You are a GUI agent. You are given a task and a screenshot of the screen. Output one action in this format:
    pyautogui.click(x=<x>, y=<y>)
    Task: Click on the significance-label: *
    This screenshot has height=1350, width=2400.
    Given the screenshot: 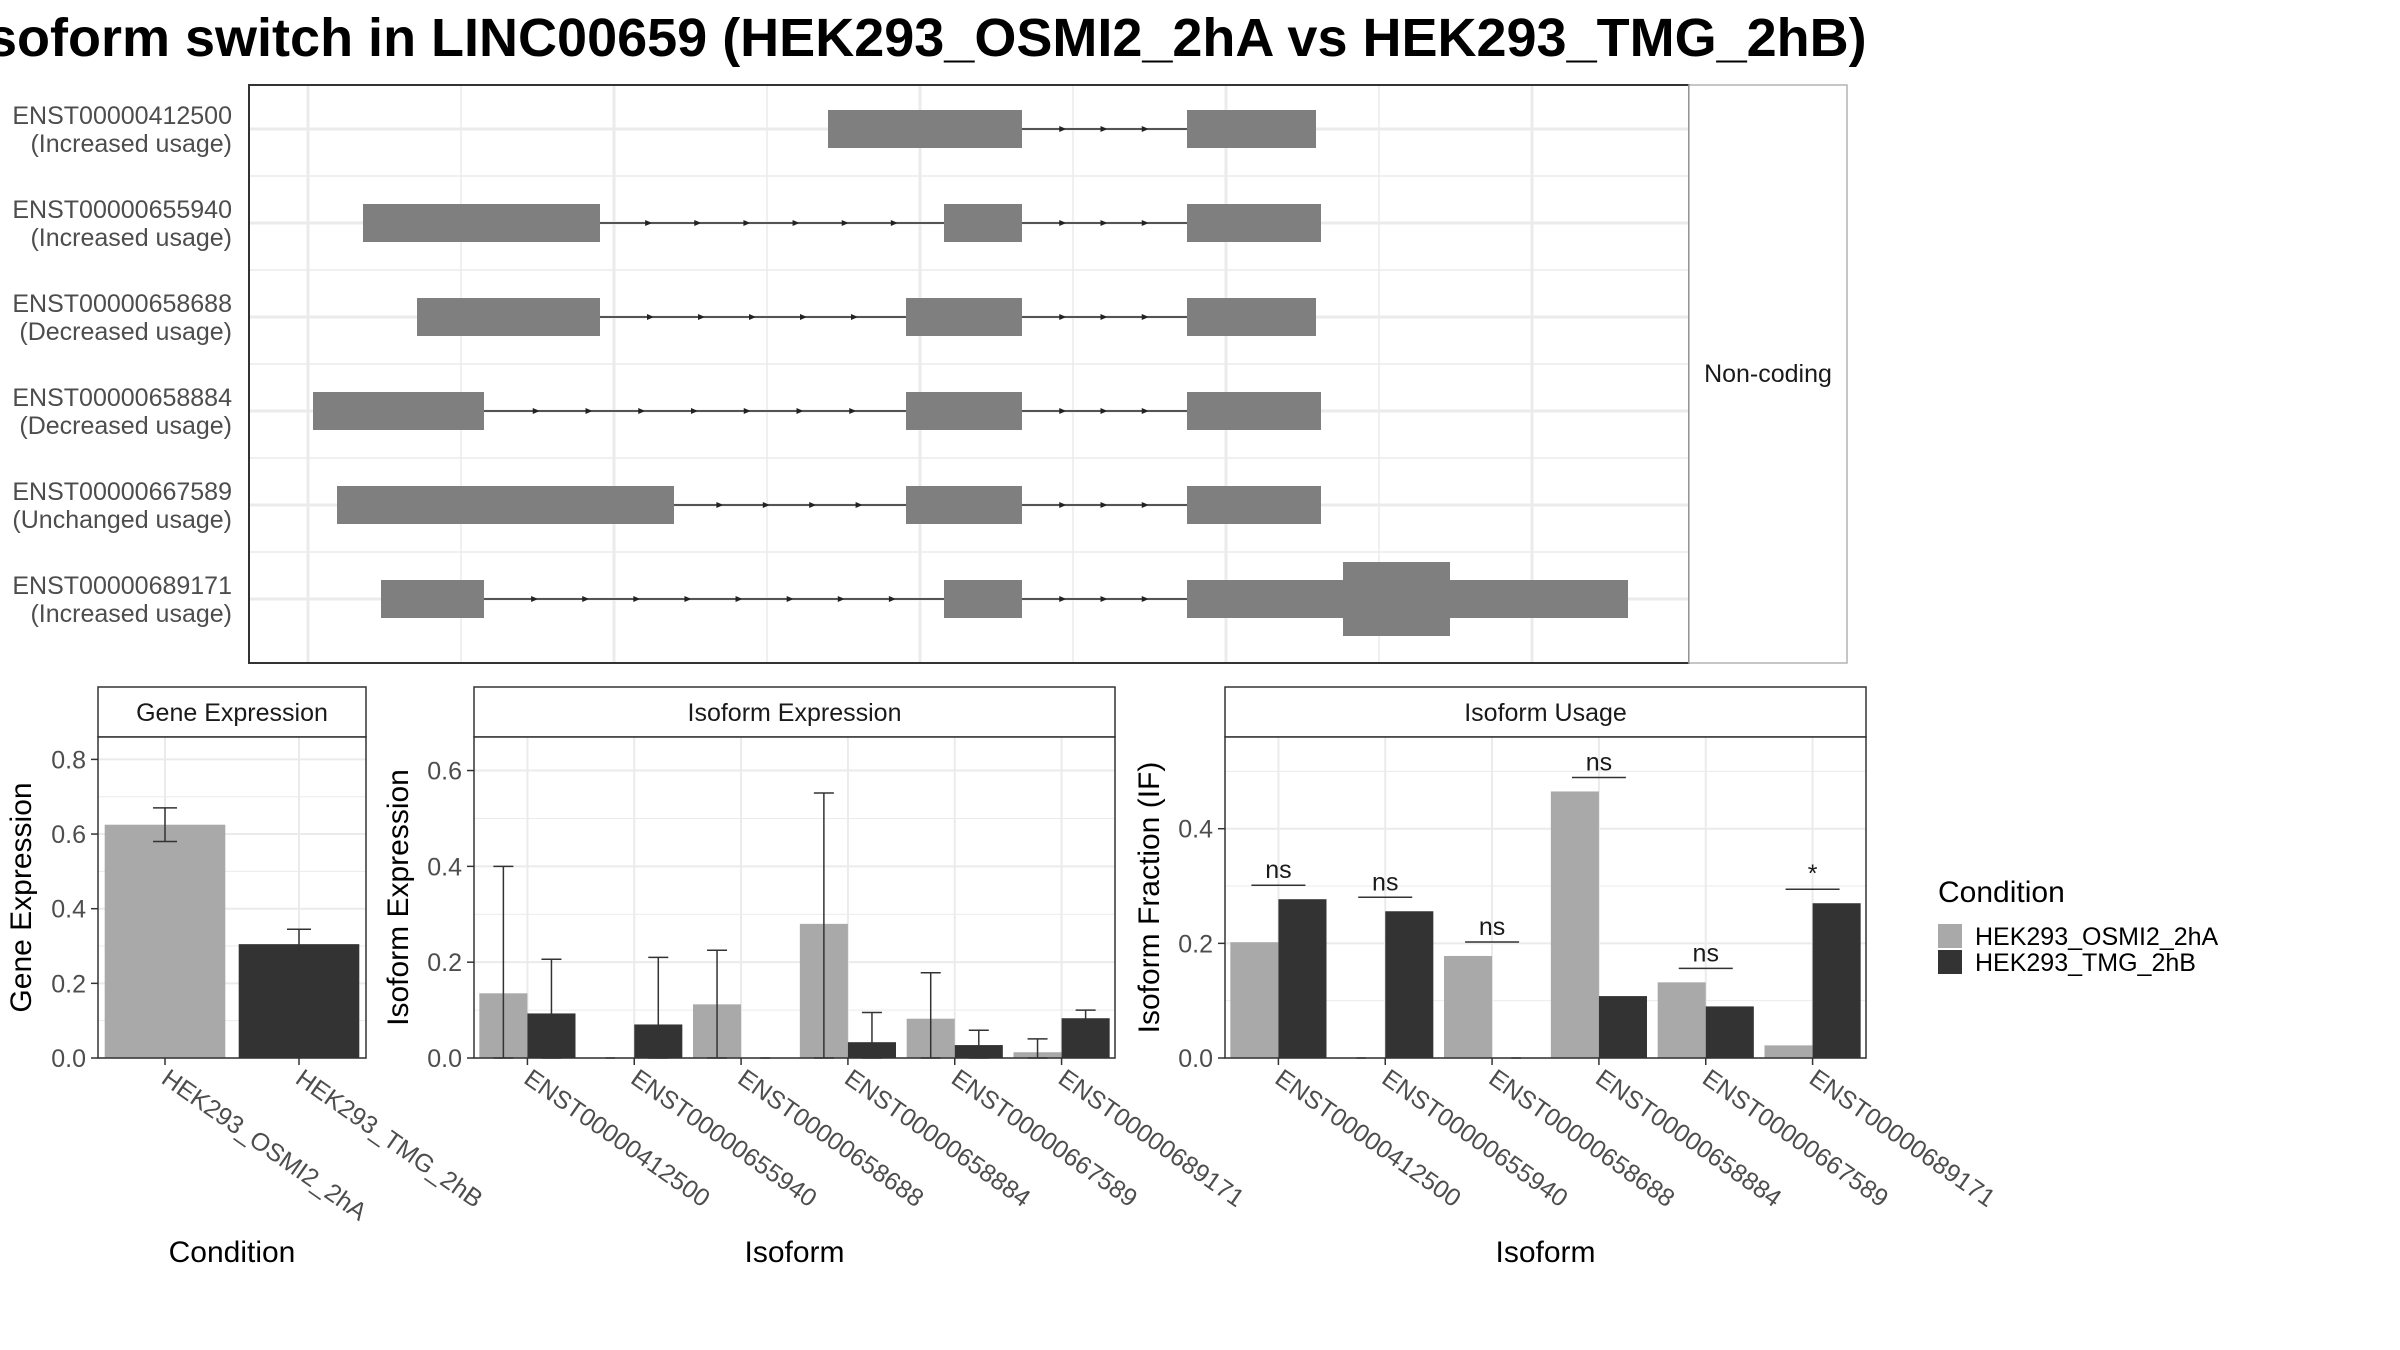 What is the action you would take?
    pyautogui.click(x=1813, y=874)
    